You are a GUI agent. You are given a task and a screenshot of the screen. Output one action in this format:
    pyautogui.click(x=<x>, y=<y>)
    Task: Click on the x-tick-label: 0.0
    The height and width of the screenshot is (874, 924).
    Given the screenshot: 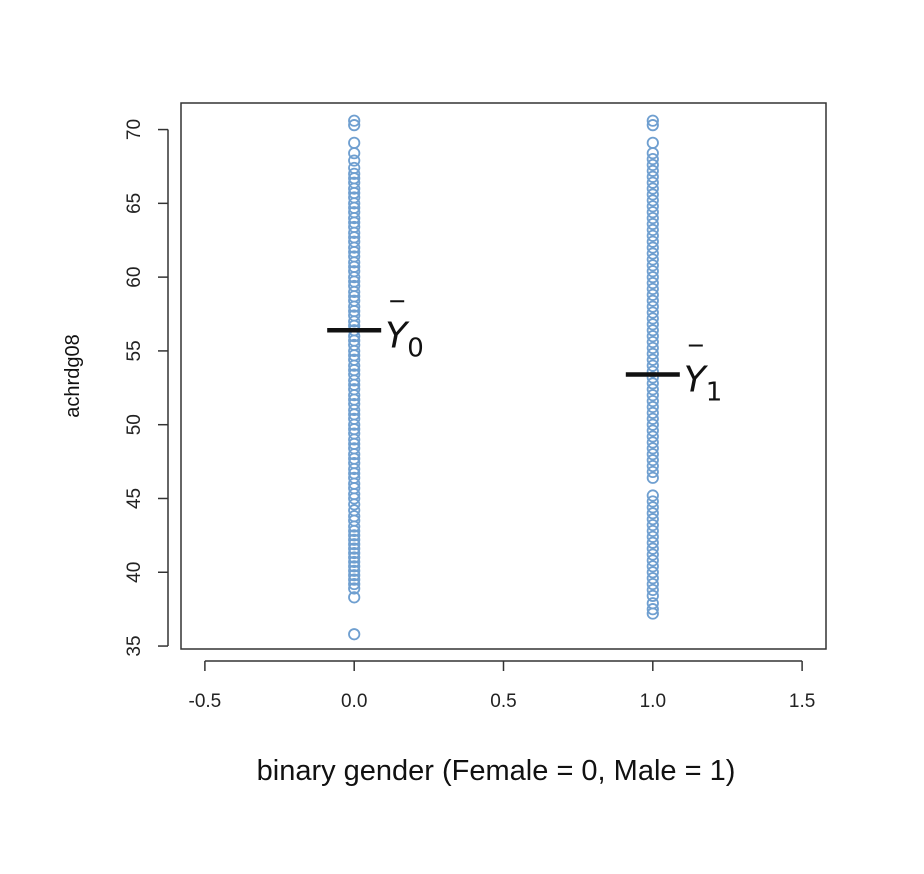 What is the action you would take?
    pyautogui.click(x=354, y=701)
    